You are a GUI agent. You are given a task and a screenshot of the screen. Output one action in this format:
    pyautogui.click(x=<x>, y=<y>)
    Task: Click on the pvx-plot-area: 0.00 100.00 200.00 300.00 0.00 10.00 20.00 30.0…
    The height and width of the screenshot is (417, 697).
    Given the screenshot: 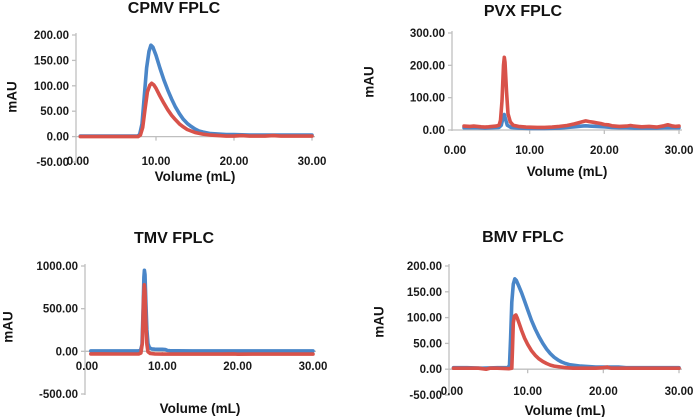 What is the action you would take?
    pyautogui.click(x=552, y=92)
    